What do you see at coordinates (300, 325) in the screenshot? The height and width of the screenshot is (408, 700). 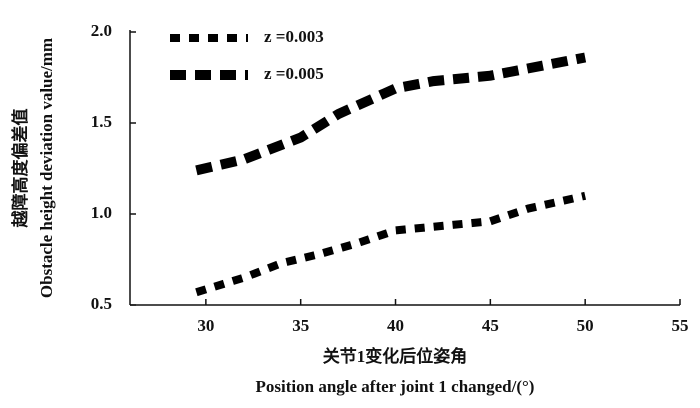 I see `x-tick-label: 35` at bounding box center [300, 325].